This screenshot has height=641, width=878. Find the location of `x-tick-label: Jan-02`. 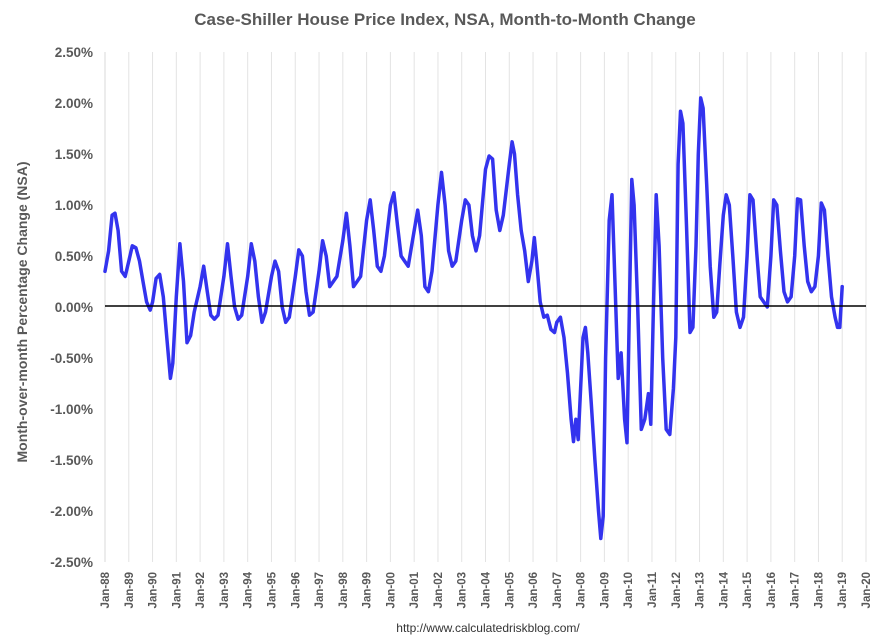

x-tick-label: Jan-02 is located at coordinates (439, 590).